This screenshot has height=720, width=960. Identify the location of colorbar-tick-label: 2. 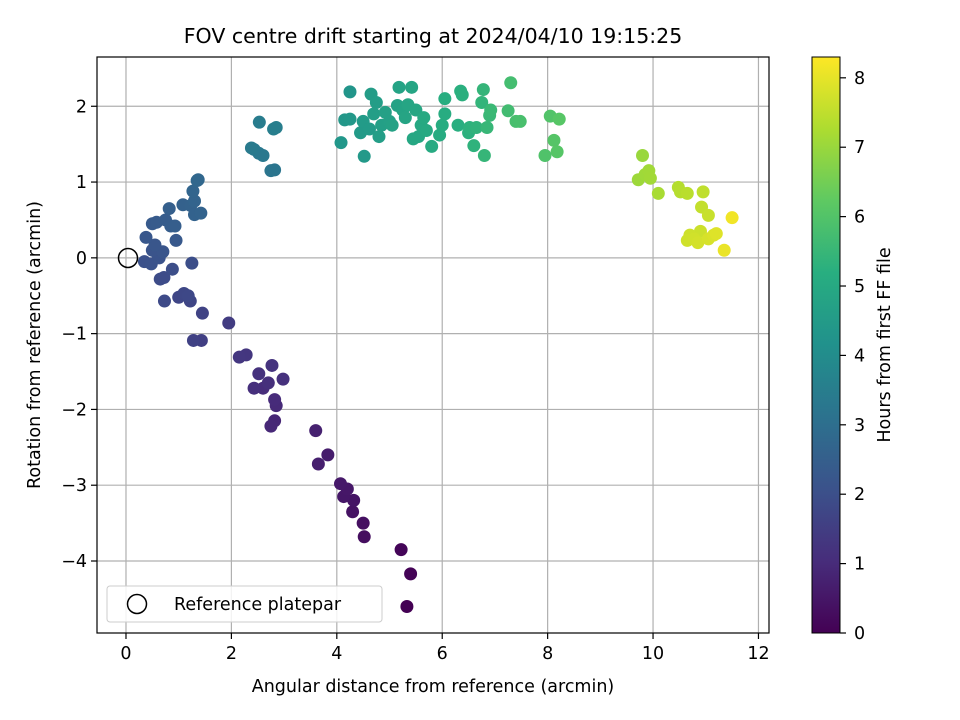
(859, 495).